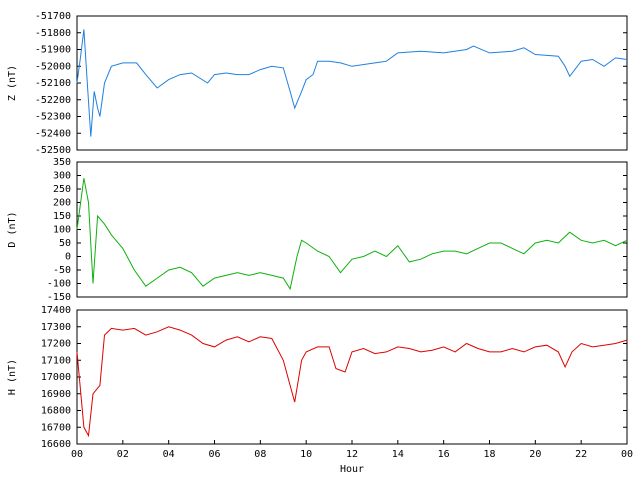 This screenshot has height=480, width=640. I want to click on x-tick-label: 08, so click(260, 454).